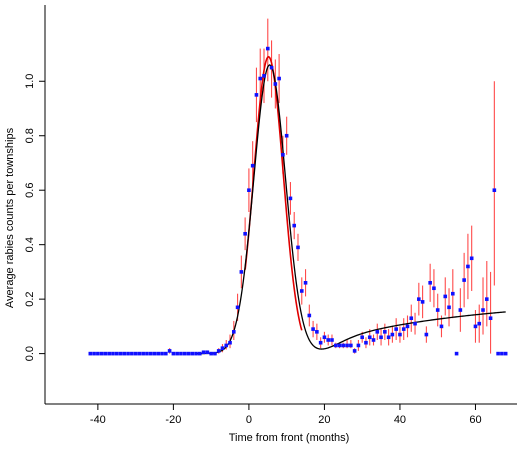  I want to click on y-tick-label: 0.4, so click(30, 244).